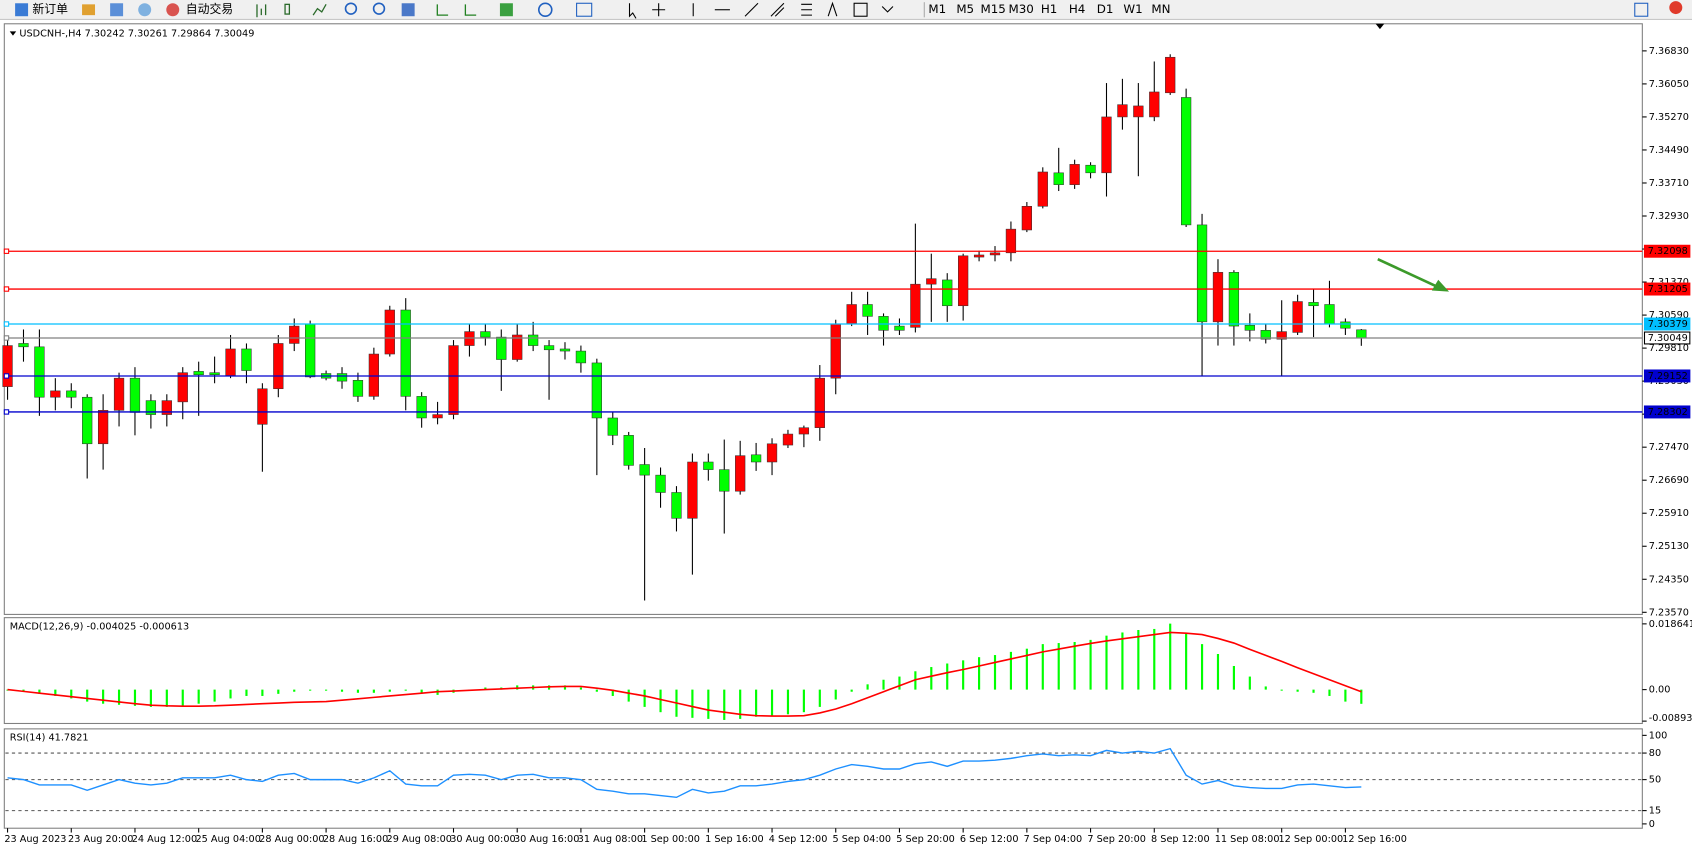 This screenshot has height=852, width=1692. I want to click on y-tick-label: 7.34490, so click(1669, 150).